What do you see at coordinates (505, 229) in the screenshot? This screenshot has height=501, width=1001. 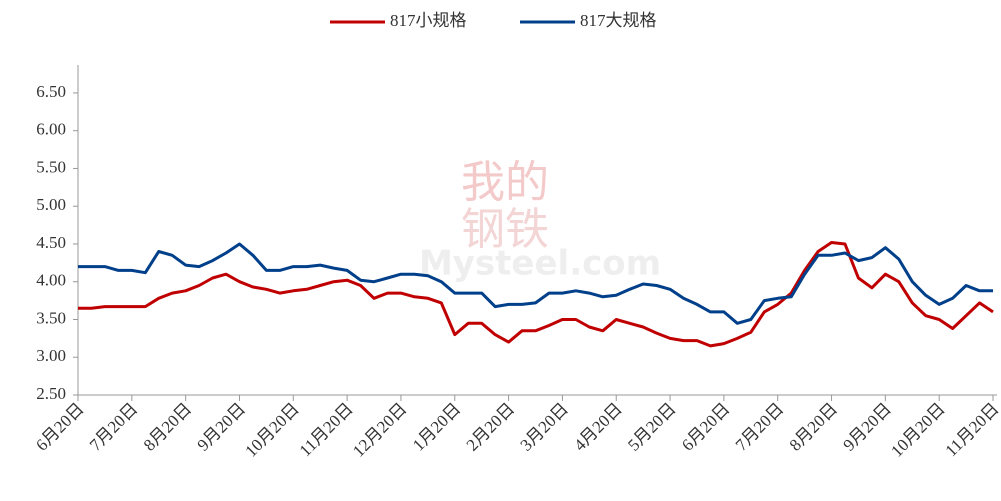 I see `watermark: 钢铁` at bounding box center [505, 229].